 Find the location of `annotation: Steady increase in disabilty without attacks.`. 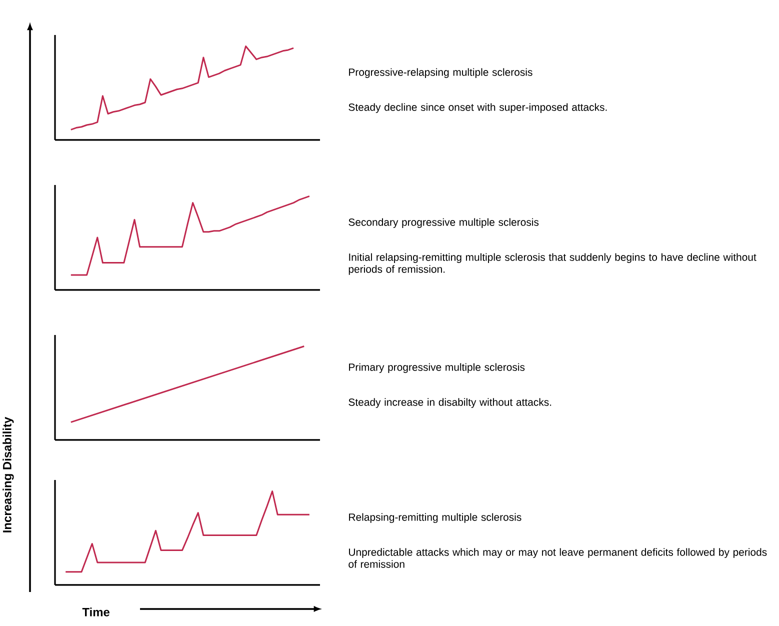

annotation: Steady increase in disabilty without attacks. is located at coordinates (450, 403).